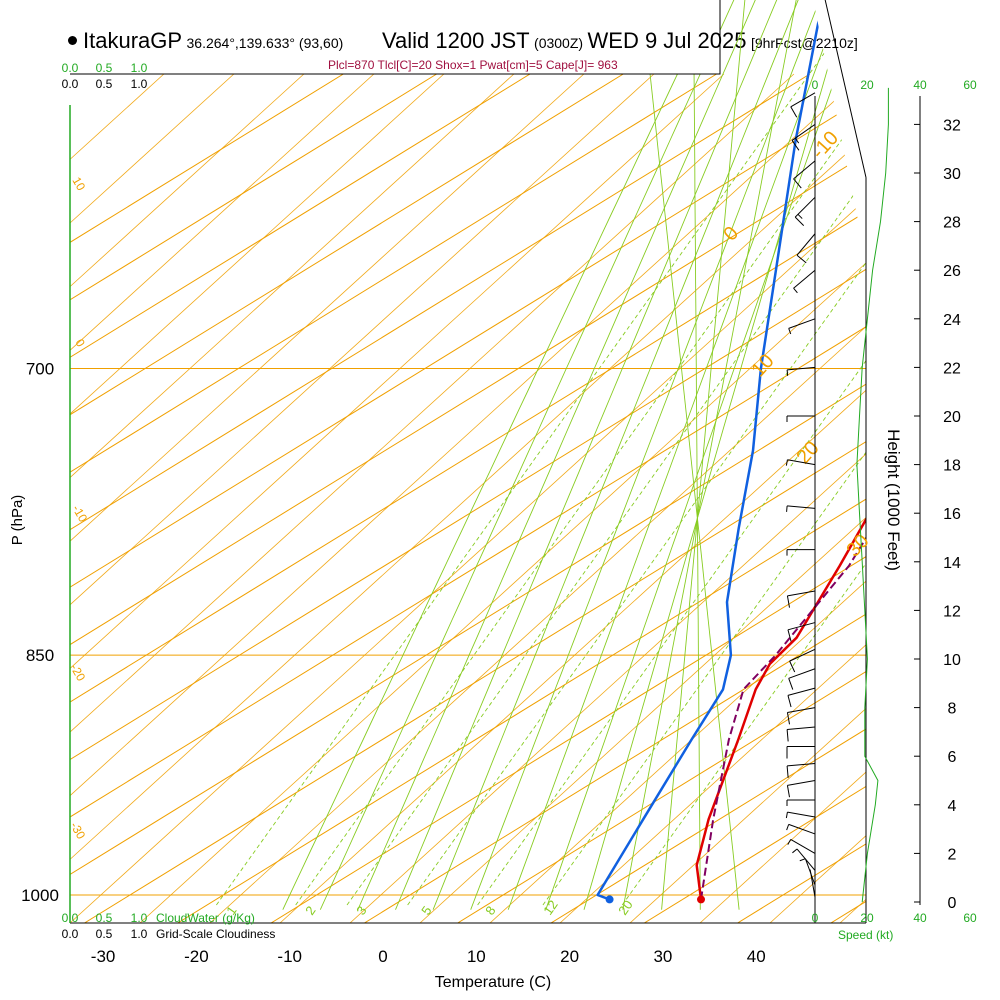  I want to click on mixing-ratio-label: 3, so click(361, 910).